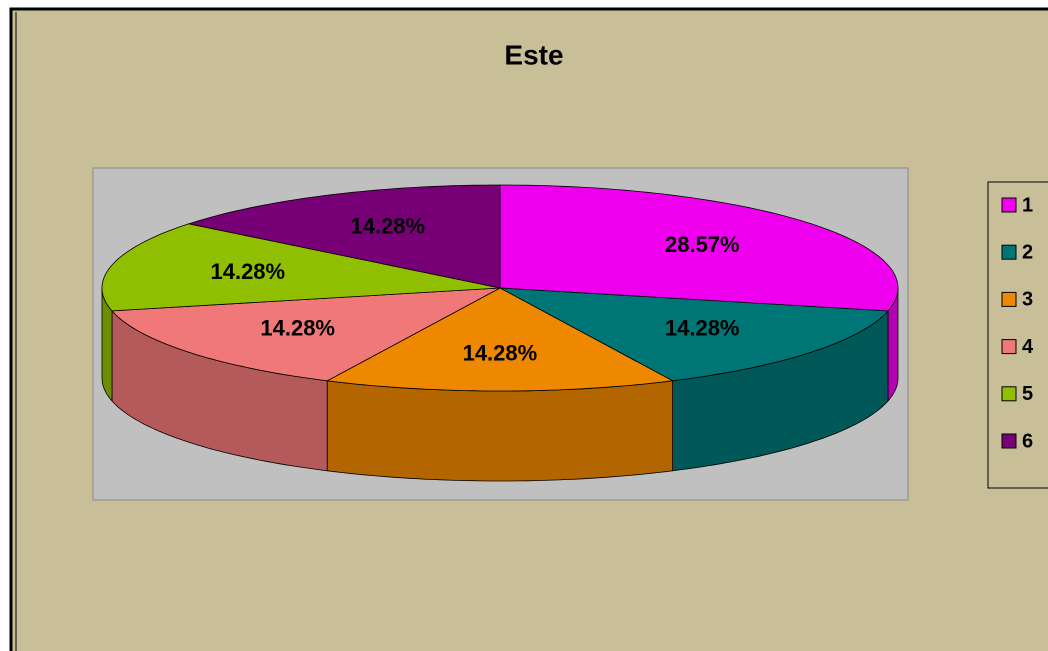 The image size is (1048, 651). What do you see at coordinates (1027, 252) in the screenshot?
I see `legend-label: 2` at bounding box center [1027, 252].